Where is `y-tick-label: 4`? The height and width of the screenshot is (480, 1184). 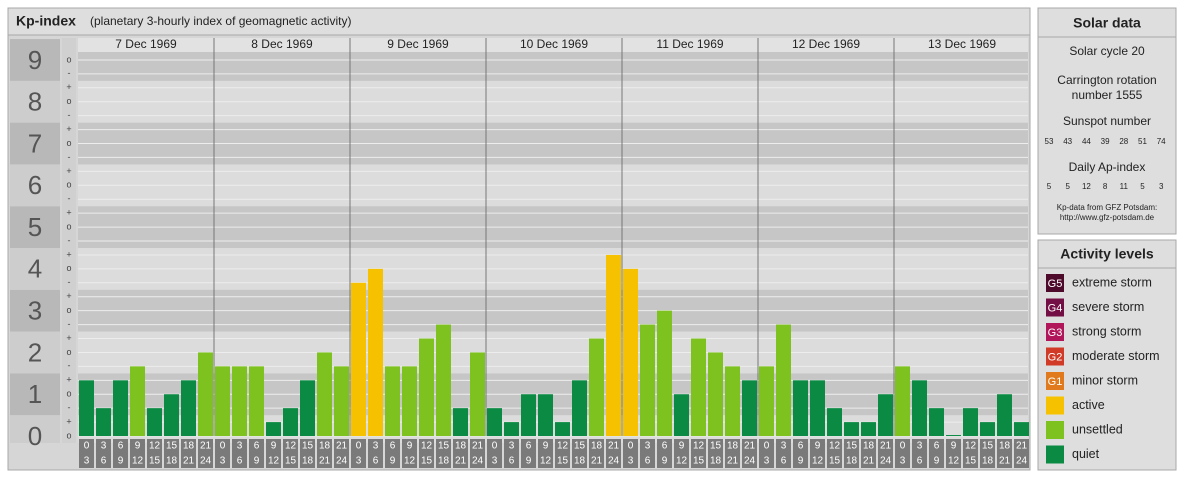 y-tick-label: 4 is located at coordinates (35, 269).